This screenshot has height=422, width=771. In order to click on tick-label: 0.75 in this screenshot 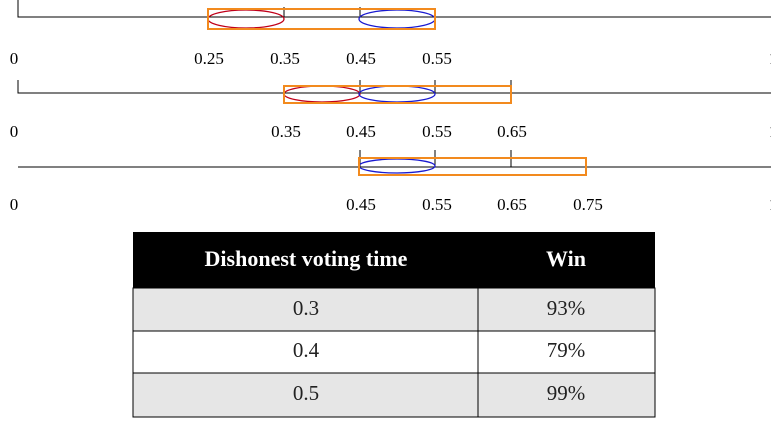, I will do `click(588, 204)`.